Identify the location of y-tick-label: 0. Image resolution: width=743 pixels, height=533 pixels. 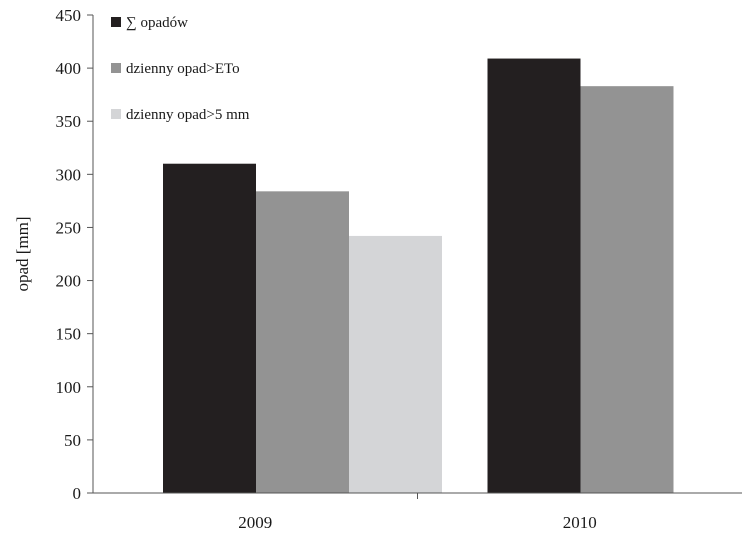
(77, 493).